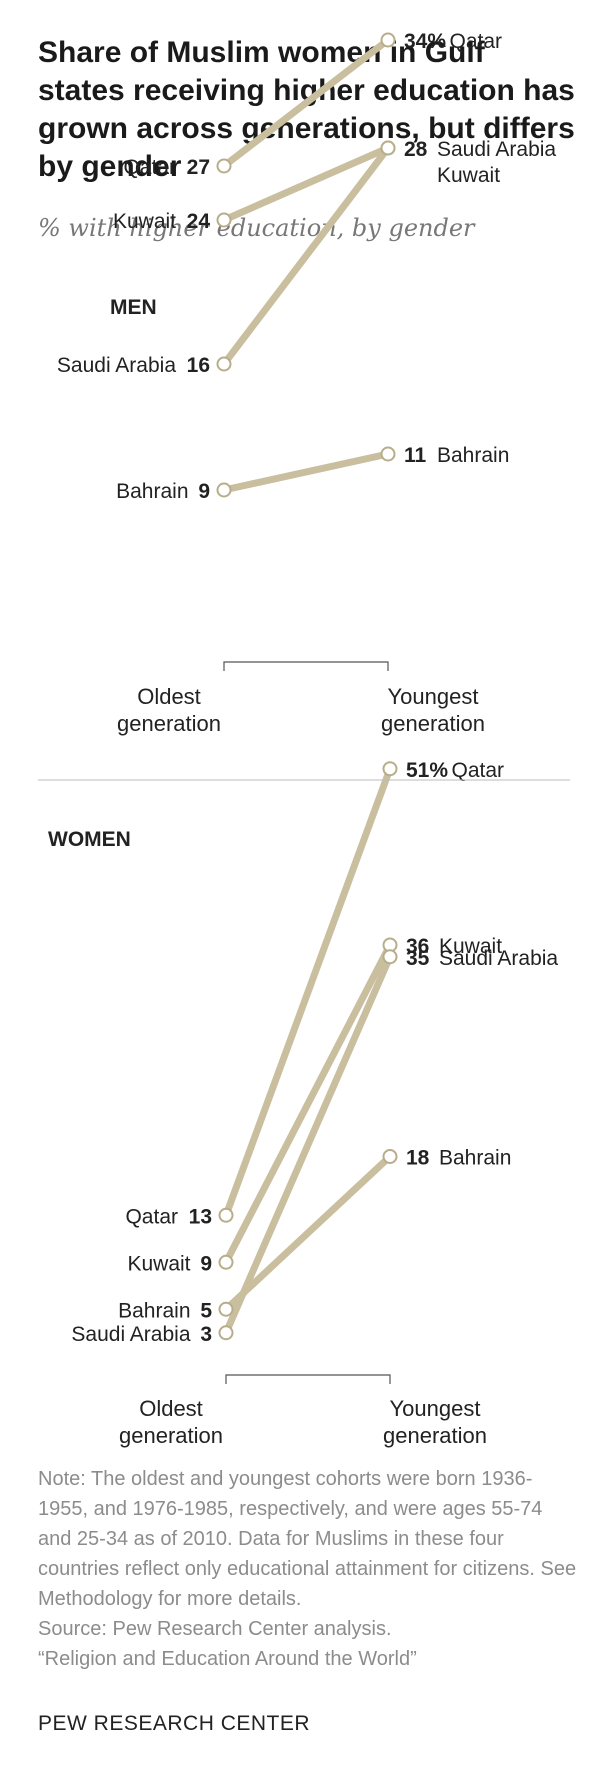 The image size is (600, 1775). I want to click on chart-subtitle: % with higher education, by gender, so click(256, 228).